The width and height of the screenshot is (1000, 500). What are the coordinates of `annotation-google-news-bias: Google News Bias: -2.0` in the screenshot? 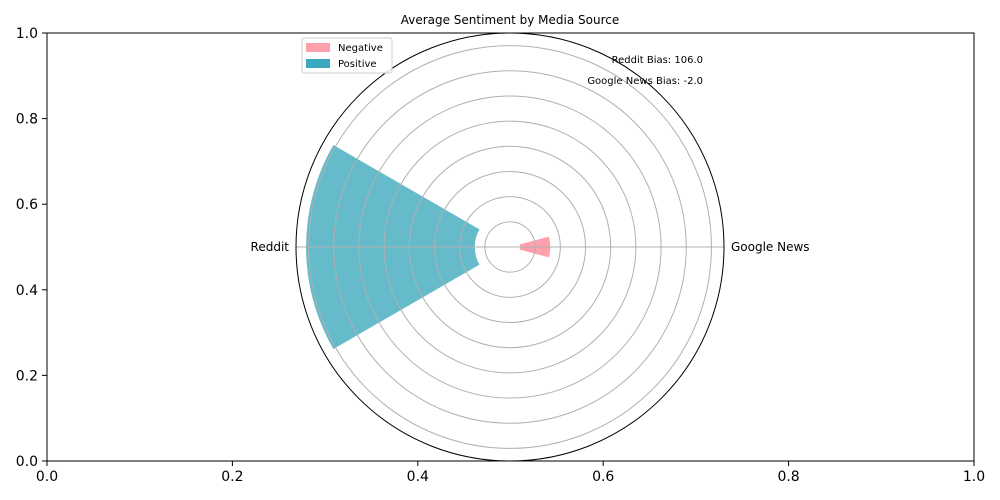 It's located at (645, 81).